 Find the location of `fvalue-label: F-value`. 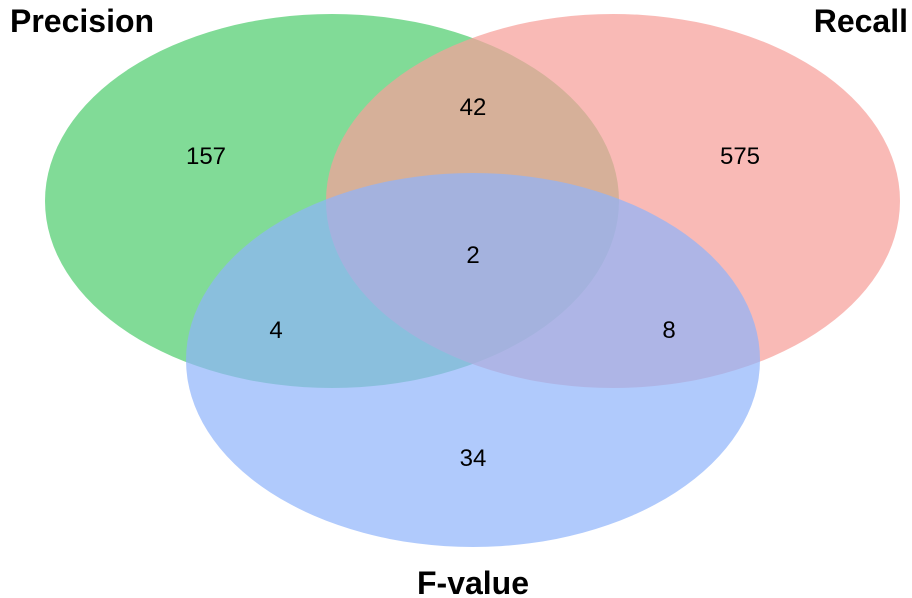

fvalue-label: F-value is located at coordinates (473, 581).